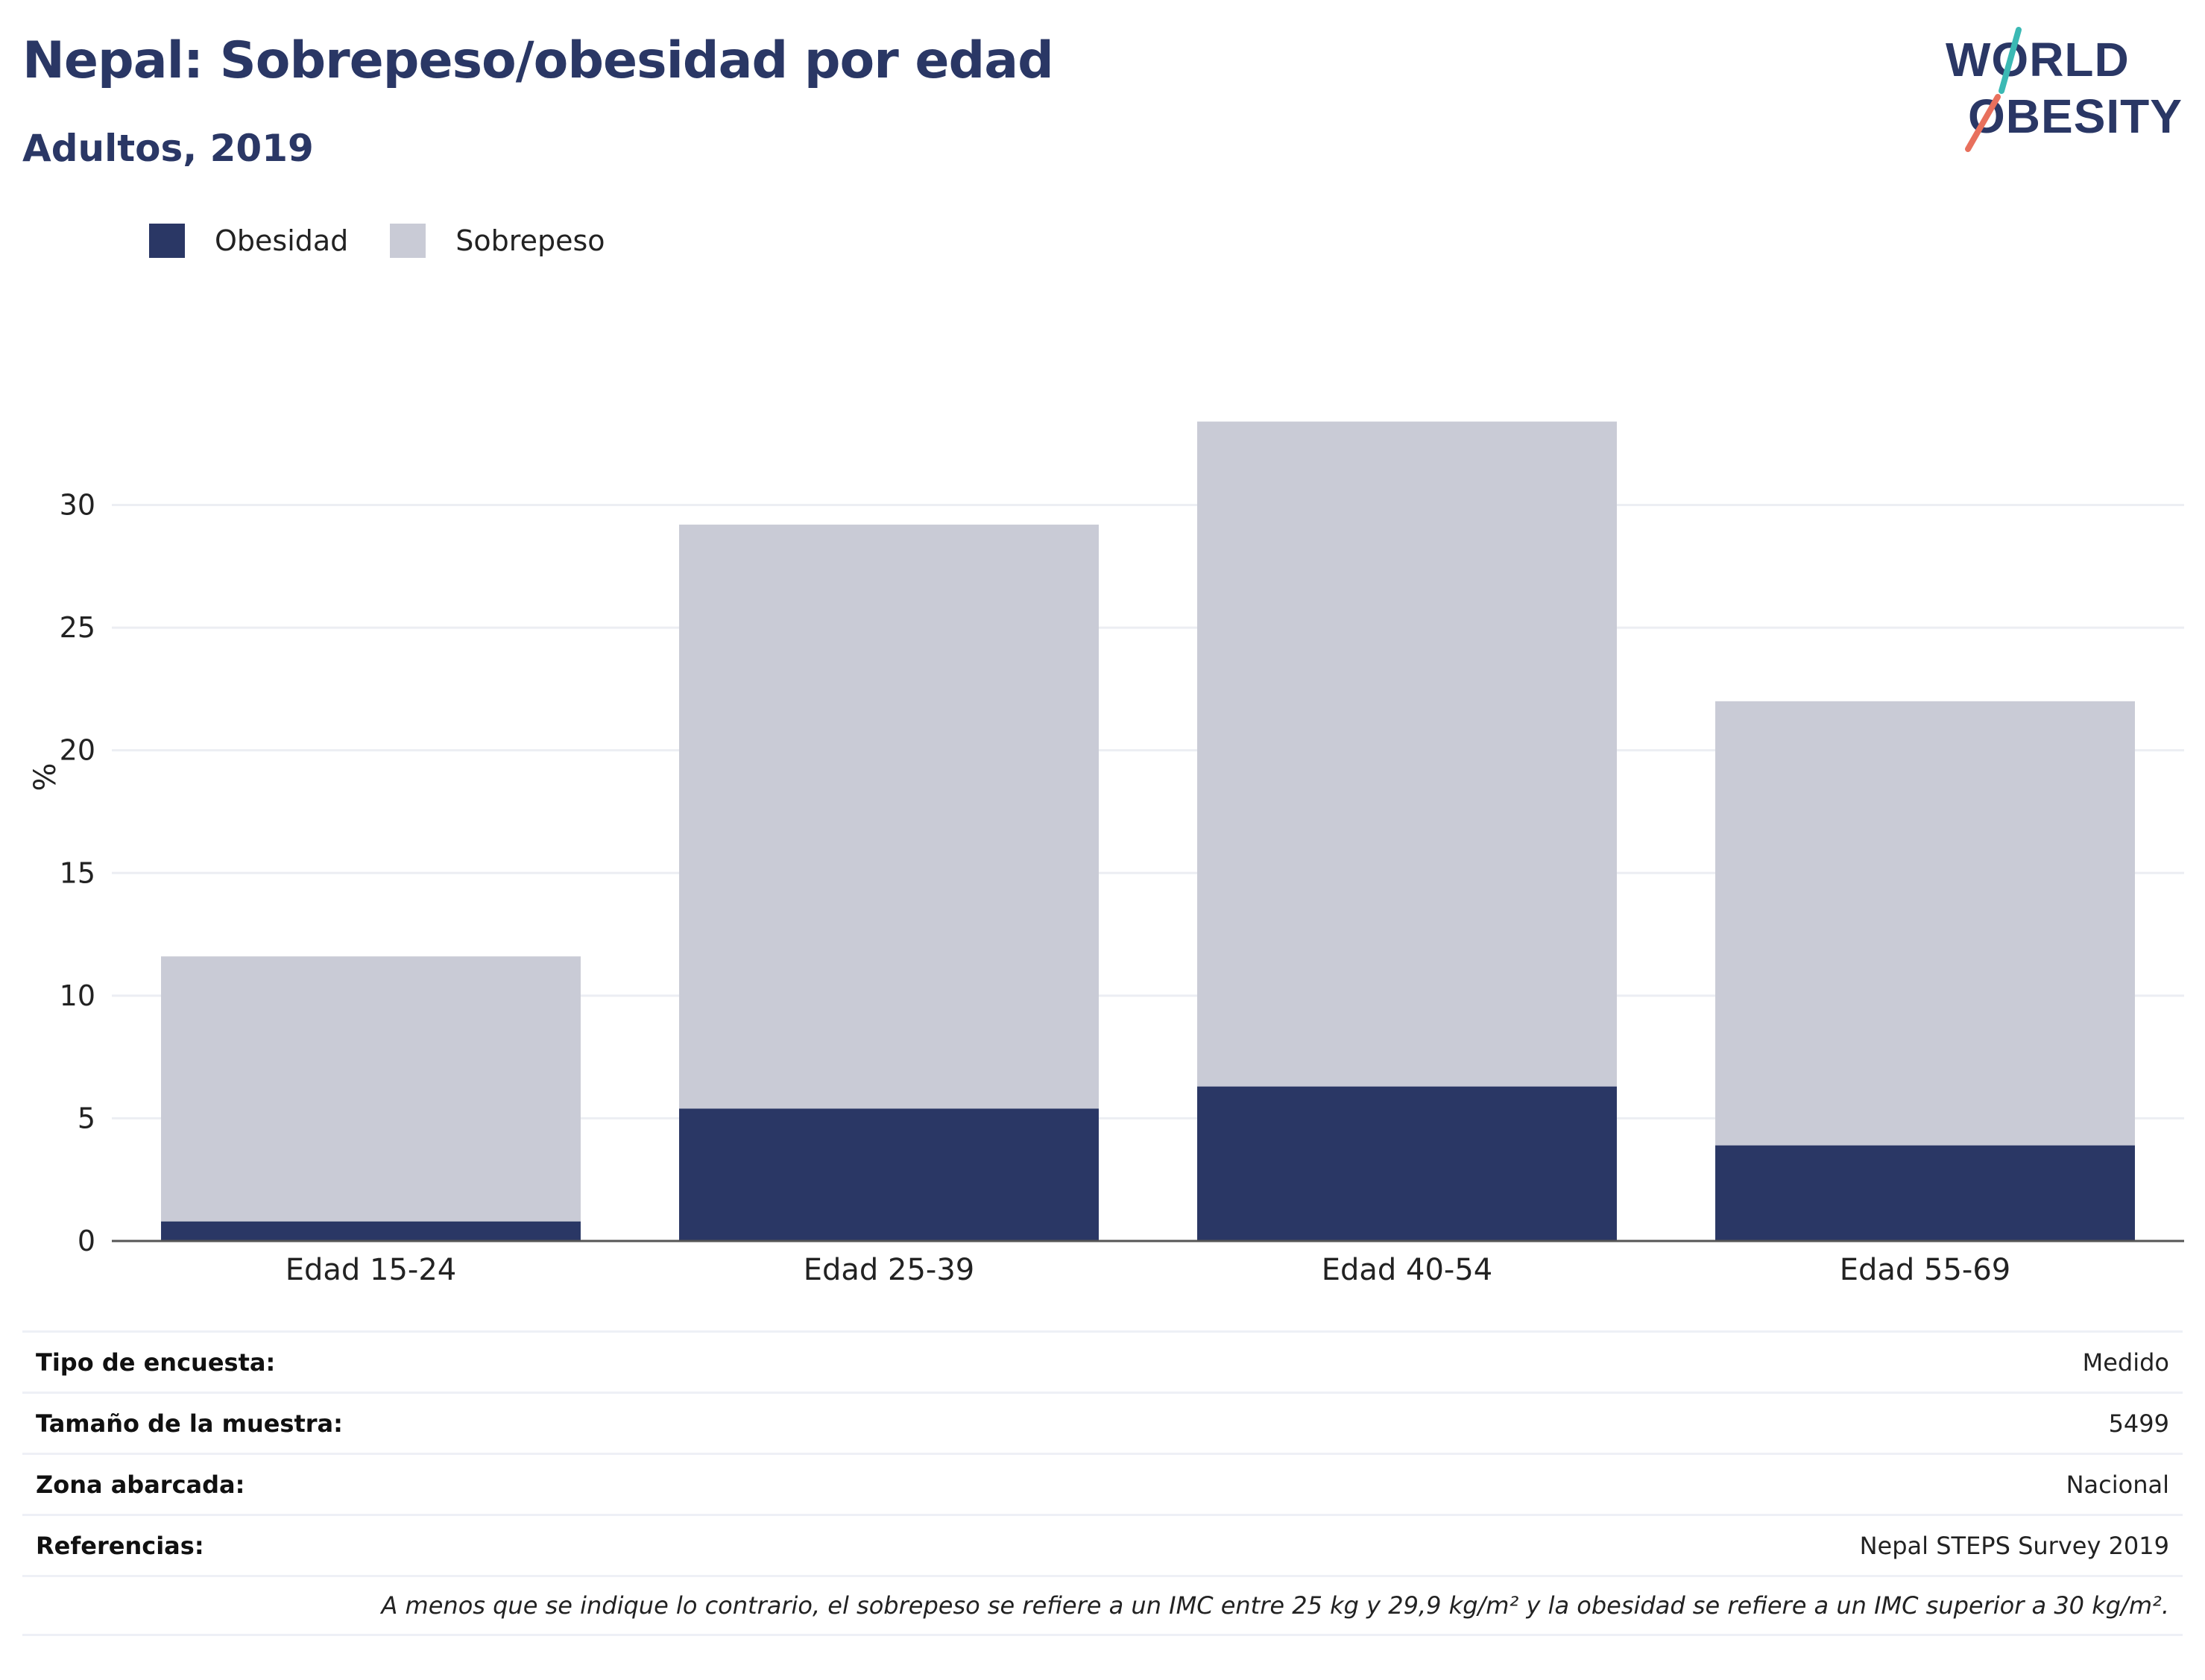 This screenshot has width=2205, height=1680. What do you see at coordinates (120, 1545) in the screenshot?
I see `meta-key-references: Referencias:` at bounding box center [120, 1545].